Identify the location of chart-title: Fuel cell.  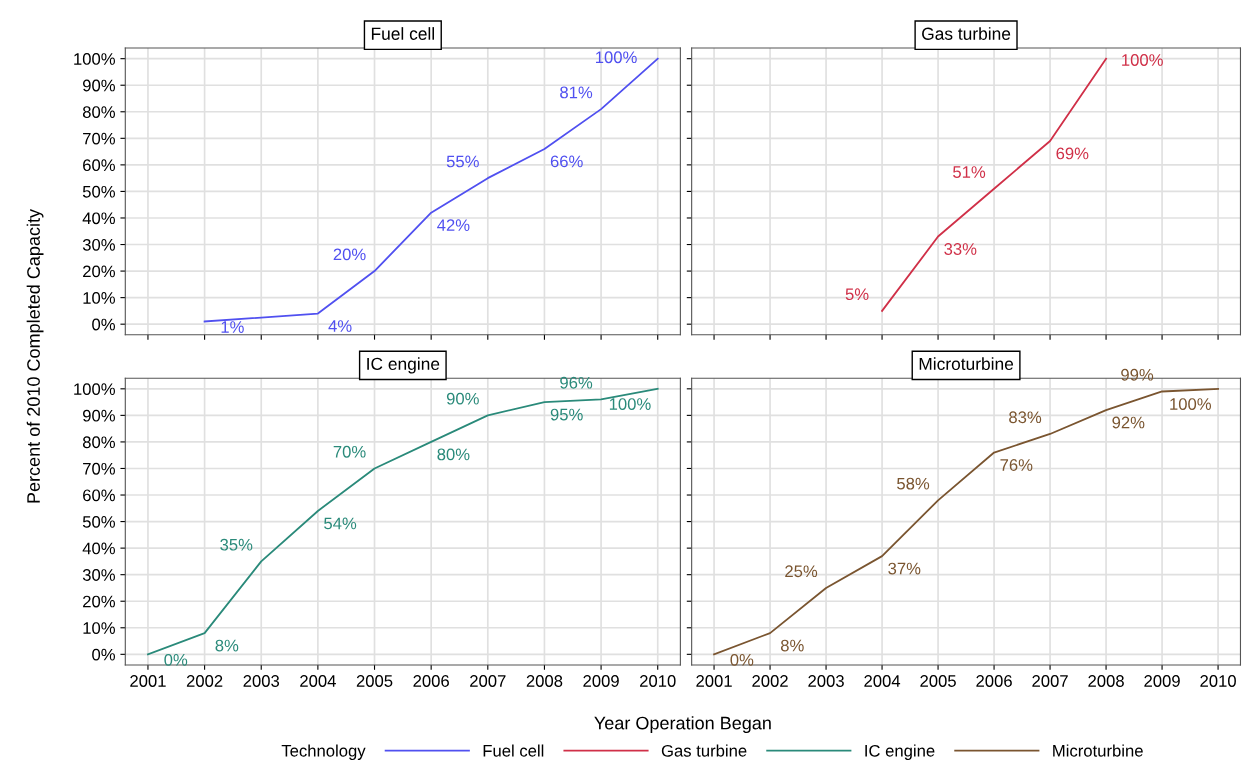
(402, 33).